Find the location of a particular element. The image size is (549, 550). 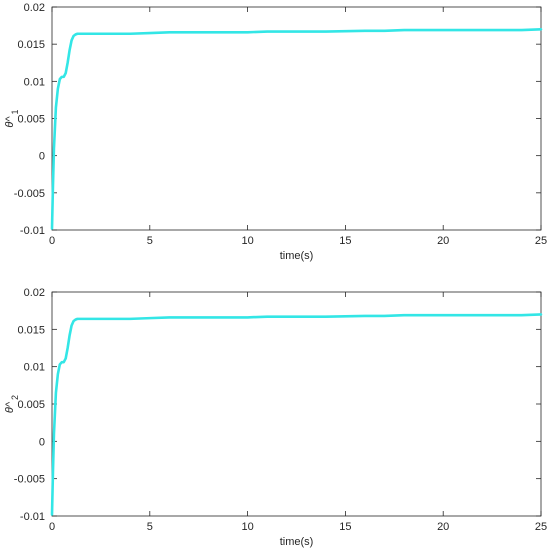

y-axis-label: θ^2 is located at coordinates (12, 404).